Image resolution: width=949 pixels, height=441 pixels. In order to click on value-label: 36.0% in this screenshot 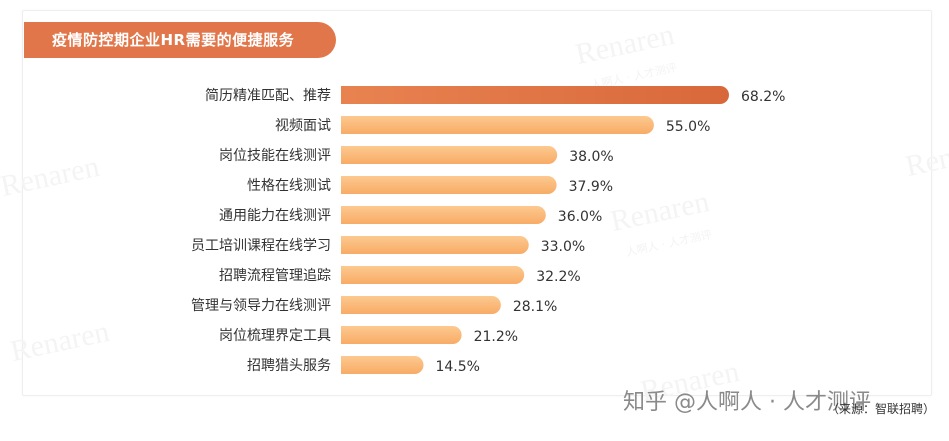, I will do `click(580, 217)`.